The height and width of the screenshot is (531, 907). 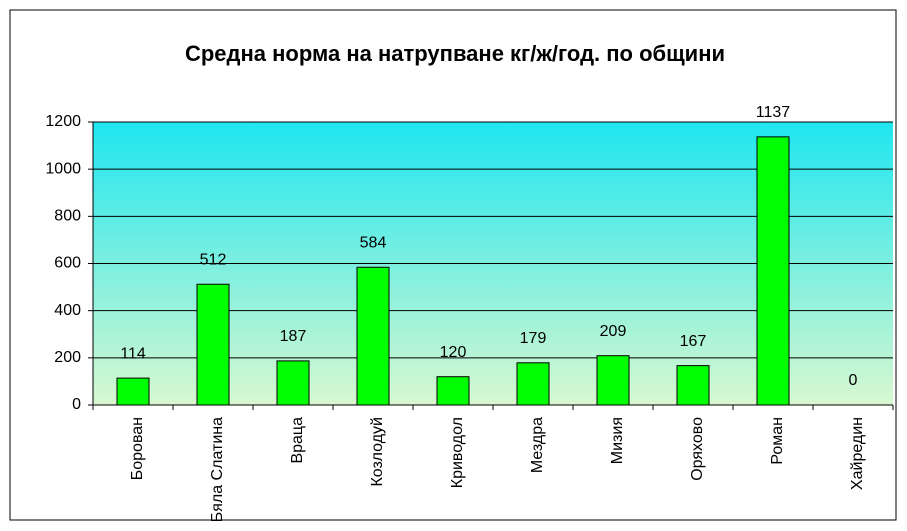 I want to click on x-tick-label: Борован, so click(x=137, y=448).